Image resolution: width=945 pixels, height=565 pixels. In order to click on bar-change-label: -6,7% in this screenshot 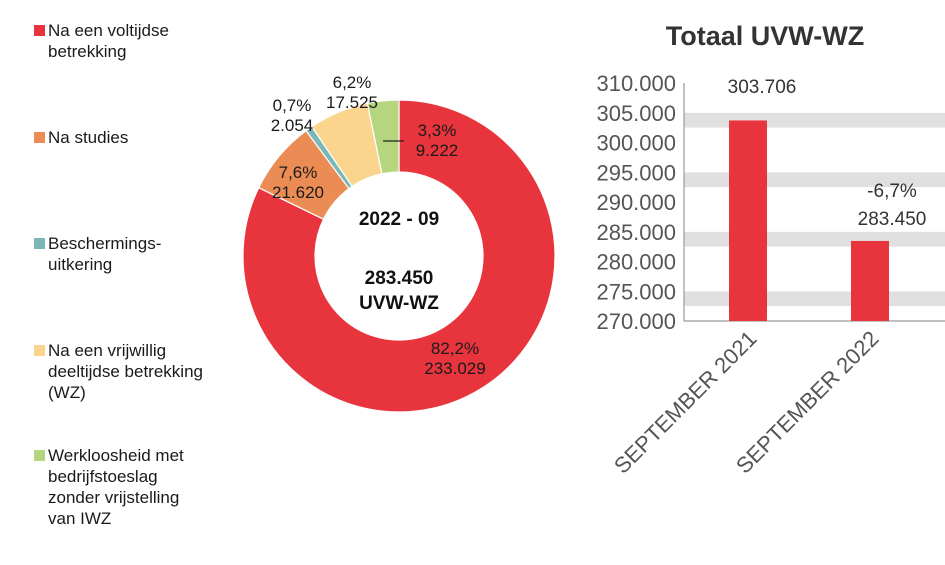, I will do `click(892, 191)`.